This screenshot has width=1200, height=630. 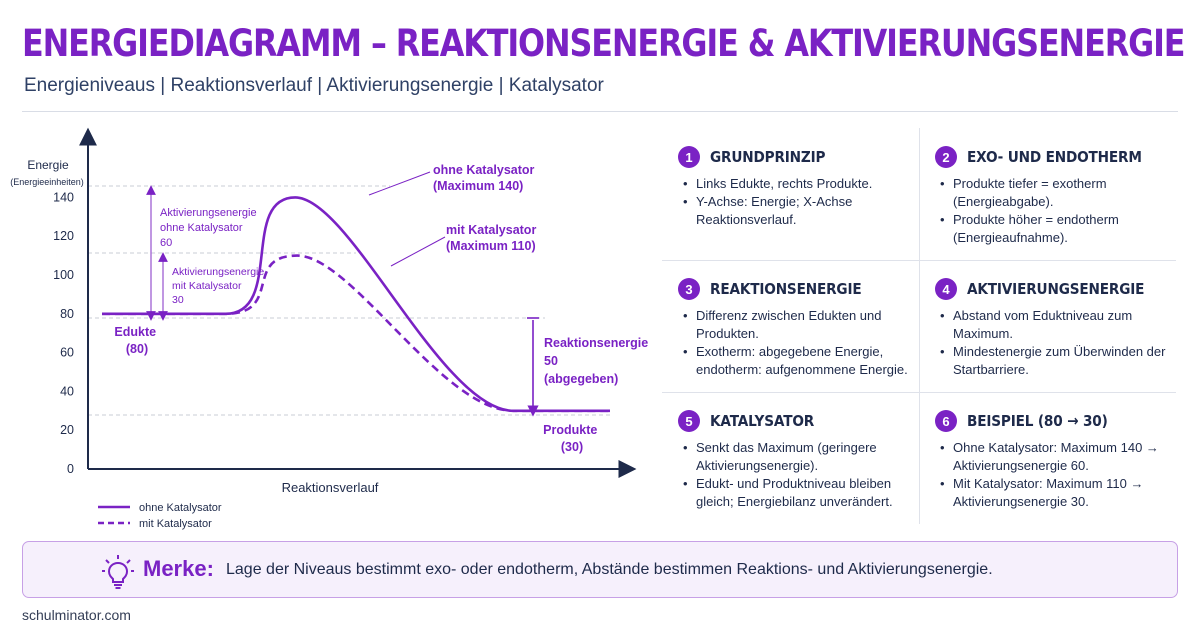 I want to click on card-title: EXO- UND ENDOTHERM, so click(x=1054, y=157).